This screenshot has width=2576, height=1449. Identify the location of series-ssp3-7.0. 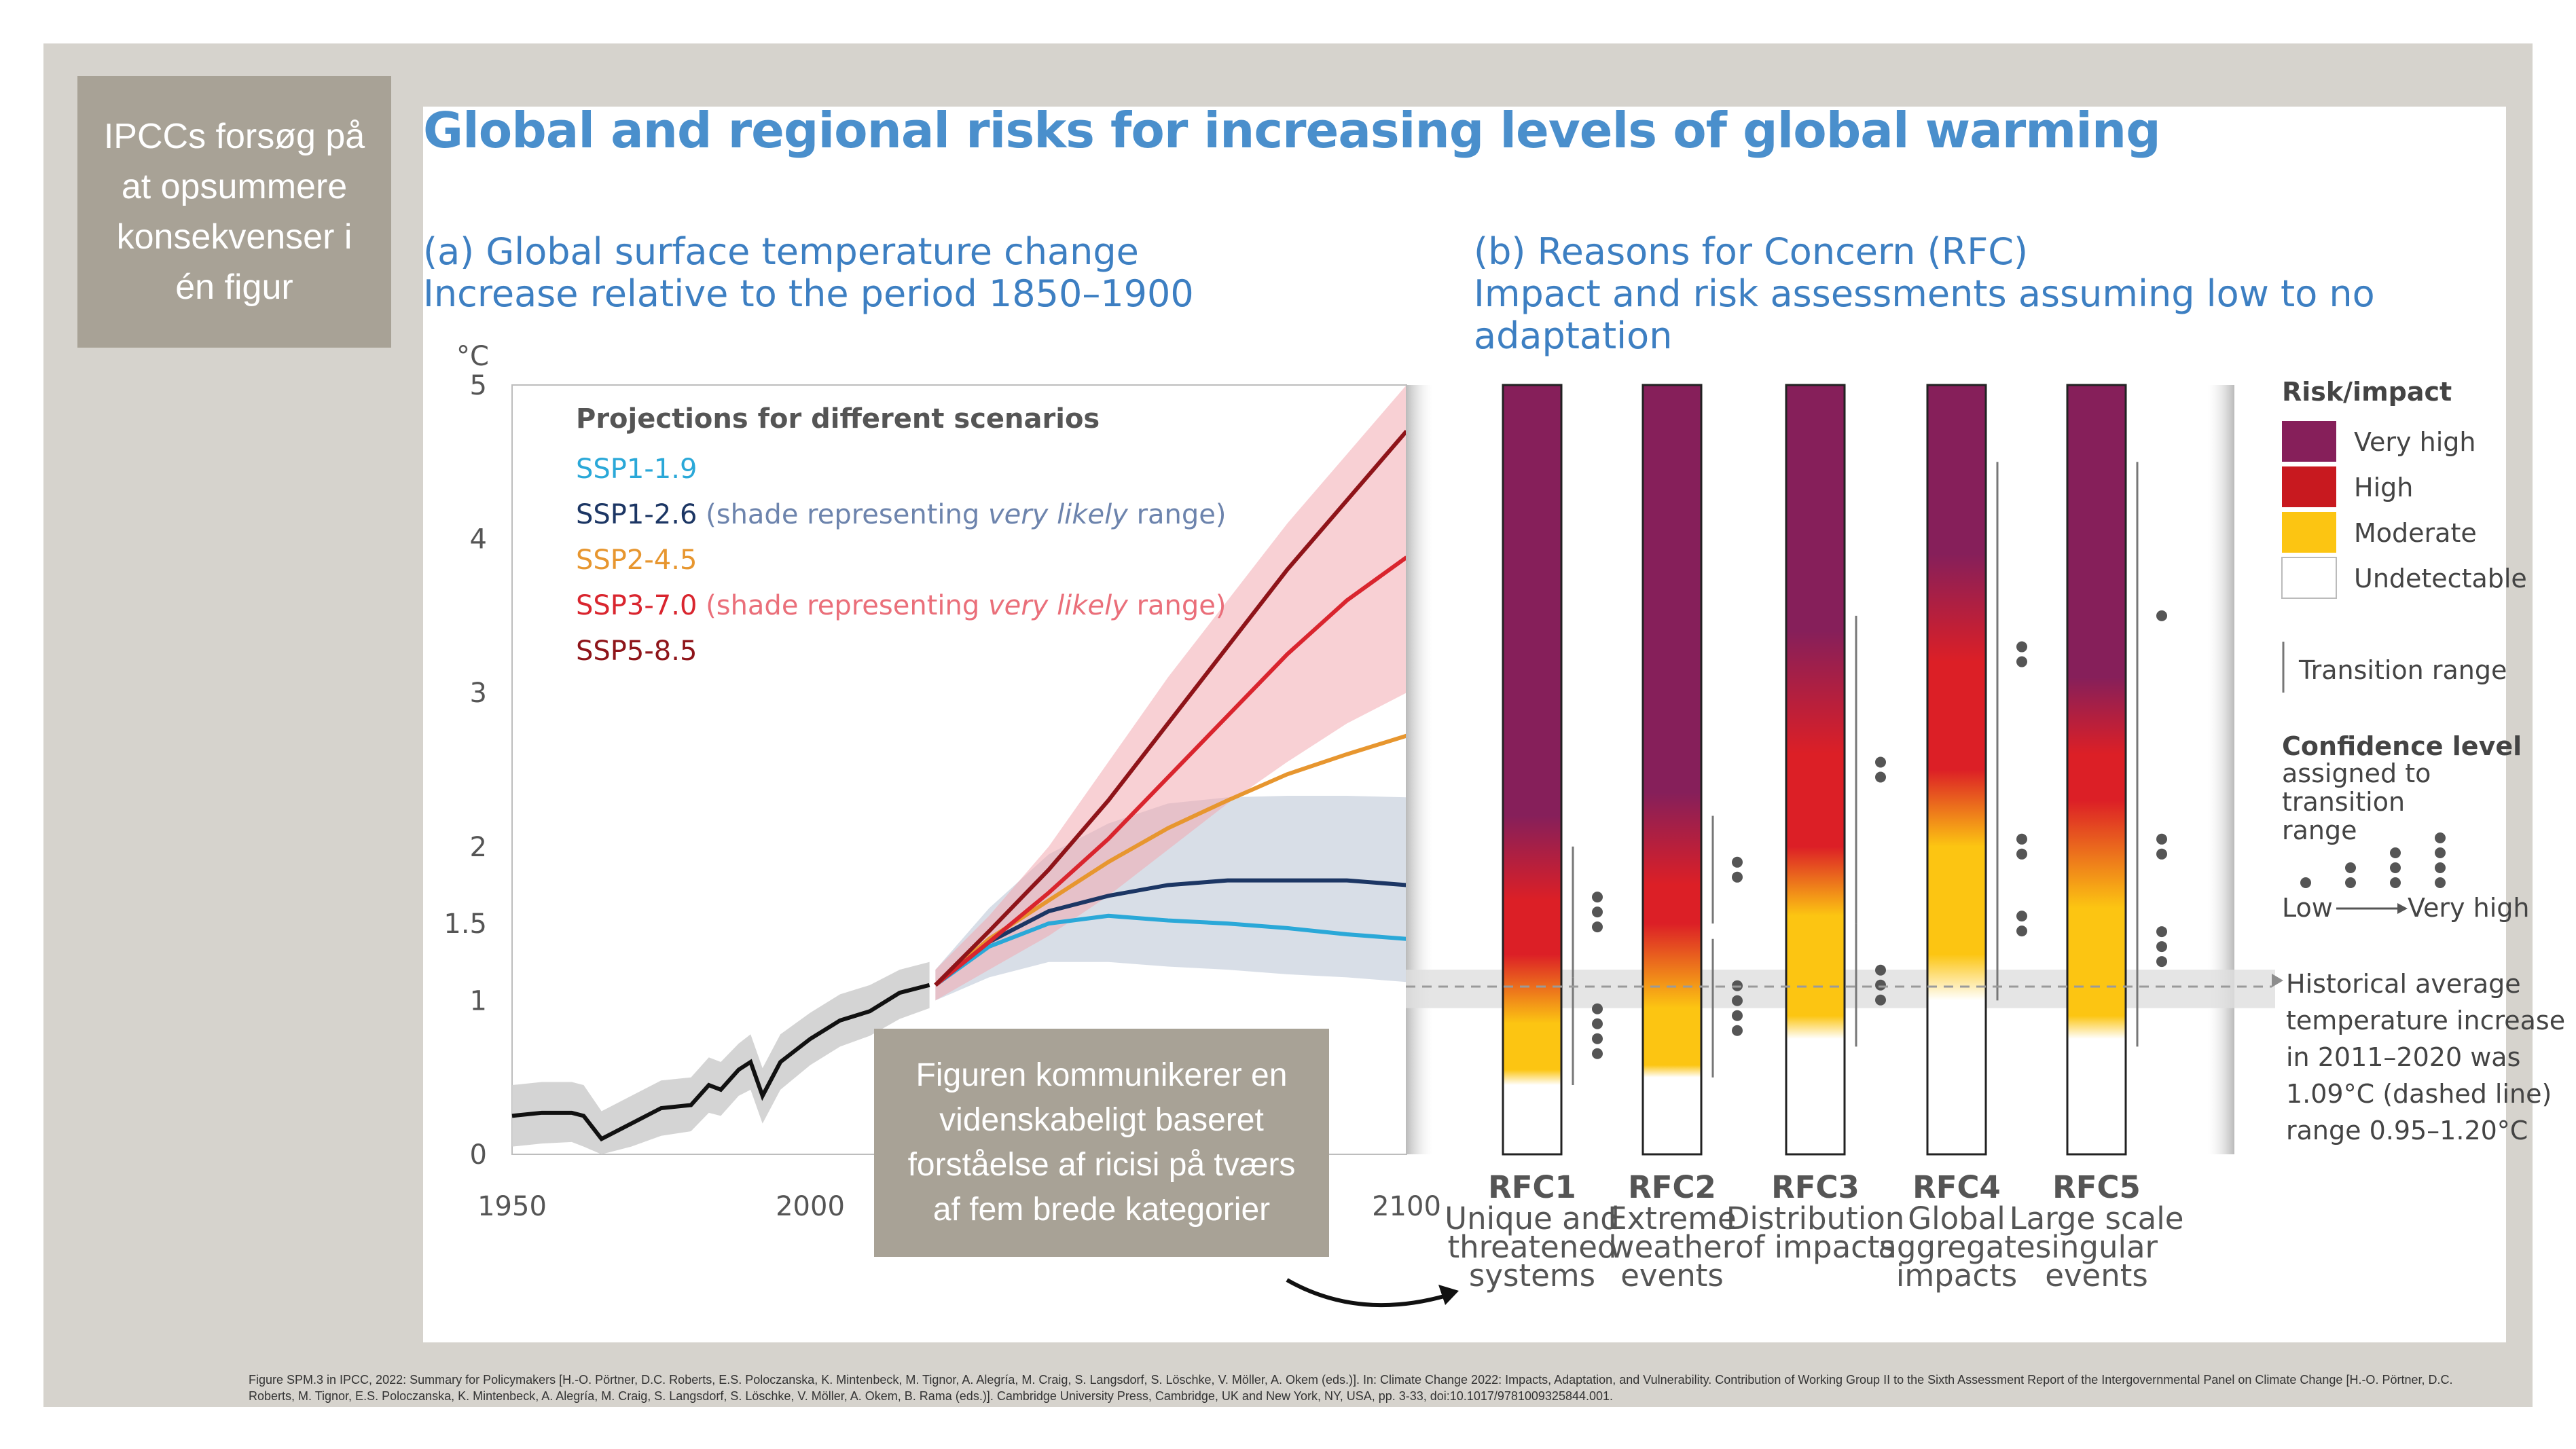
(1171, 771).